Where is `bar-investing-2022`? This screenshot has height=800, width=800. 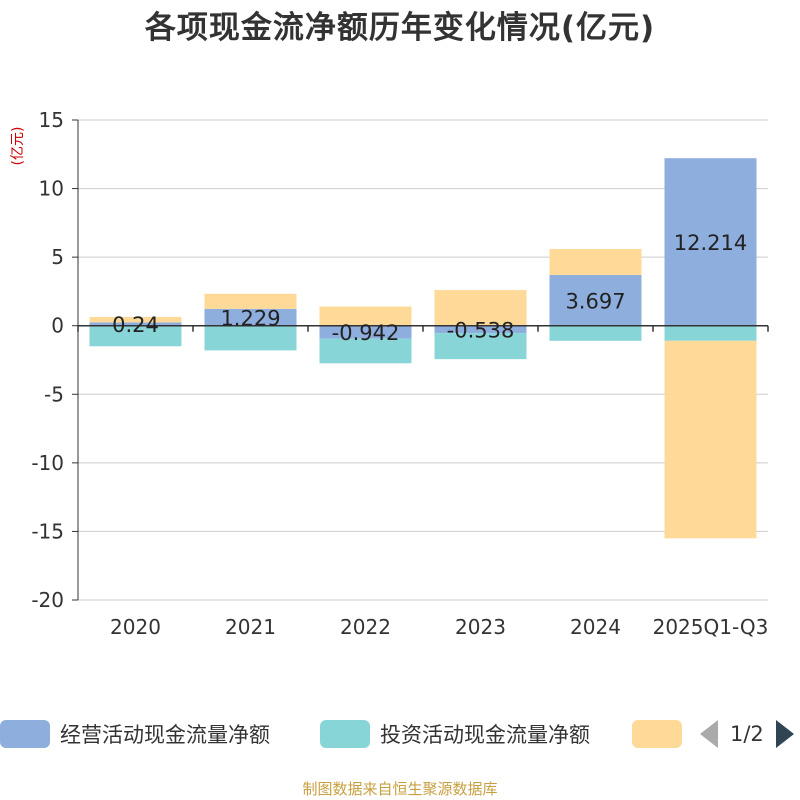 bar-investing-2022 is located at coordinates (365, 351).